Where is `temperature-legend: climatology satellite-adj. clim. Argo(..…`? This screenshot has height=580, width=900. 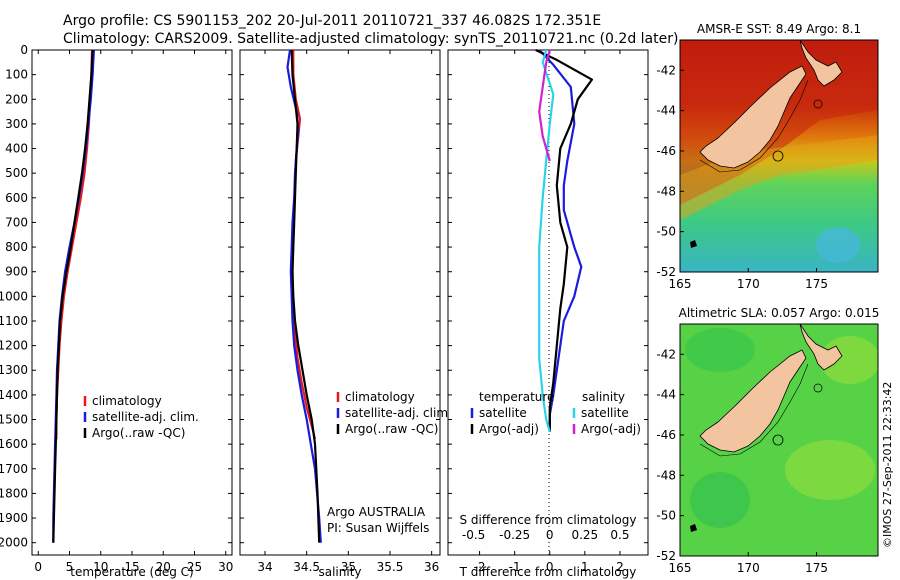 temperature-legend: climatology satellite-adj. clim. Argo(..… is located at coordinates (141, 417).